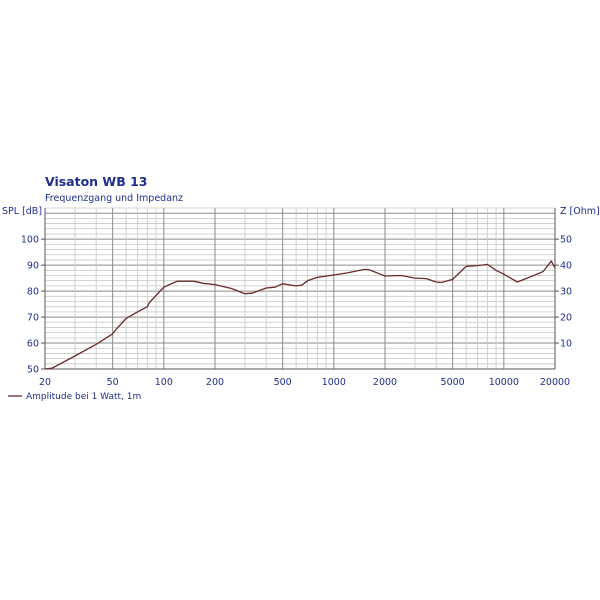 The image size is (600, 600). Describe the element at coordinates (33, 266) in the screenshot. I see `y-tick-label: 90` at that location.